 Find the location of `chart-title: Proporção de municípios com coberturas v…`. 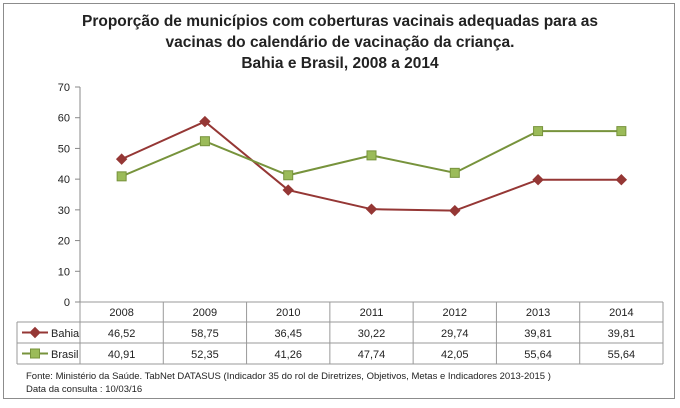

chart-title: Proporção de municípios com coberturas v… is located at coordinates (340, 21).